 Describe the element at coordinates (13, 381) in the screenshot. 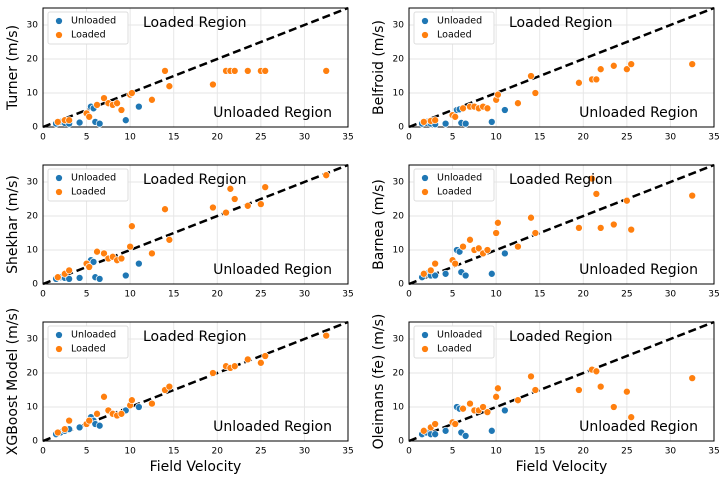

I see `y-axis-label: XGBoost Model (m/s)` at that location.